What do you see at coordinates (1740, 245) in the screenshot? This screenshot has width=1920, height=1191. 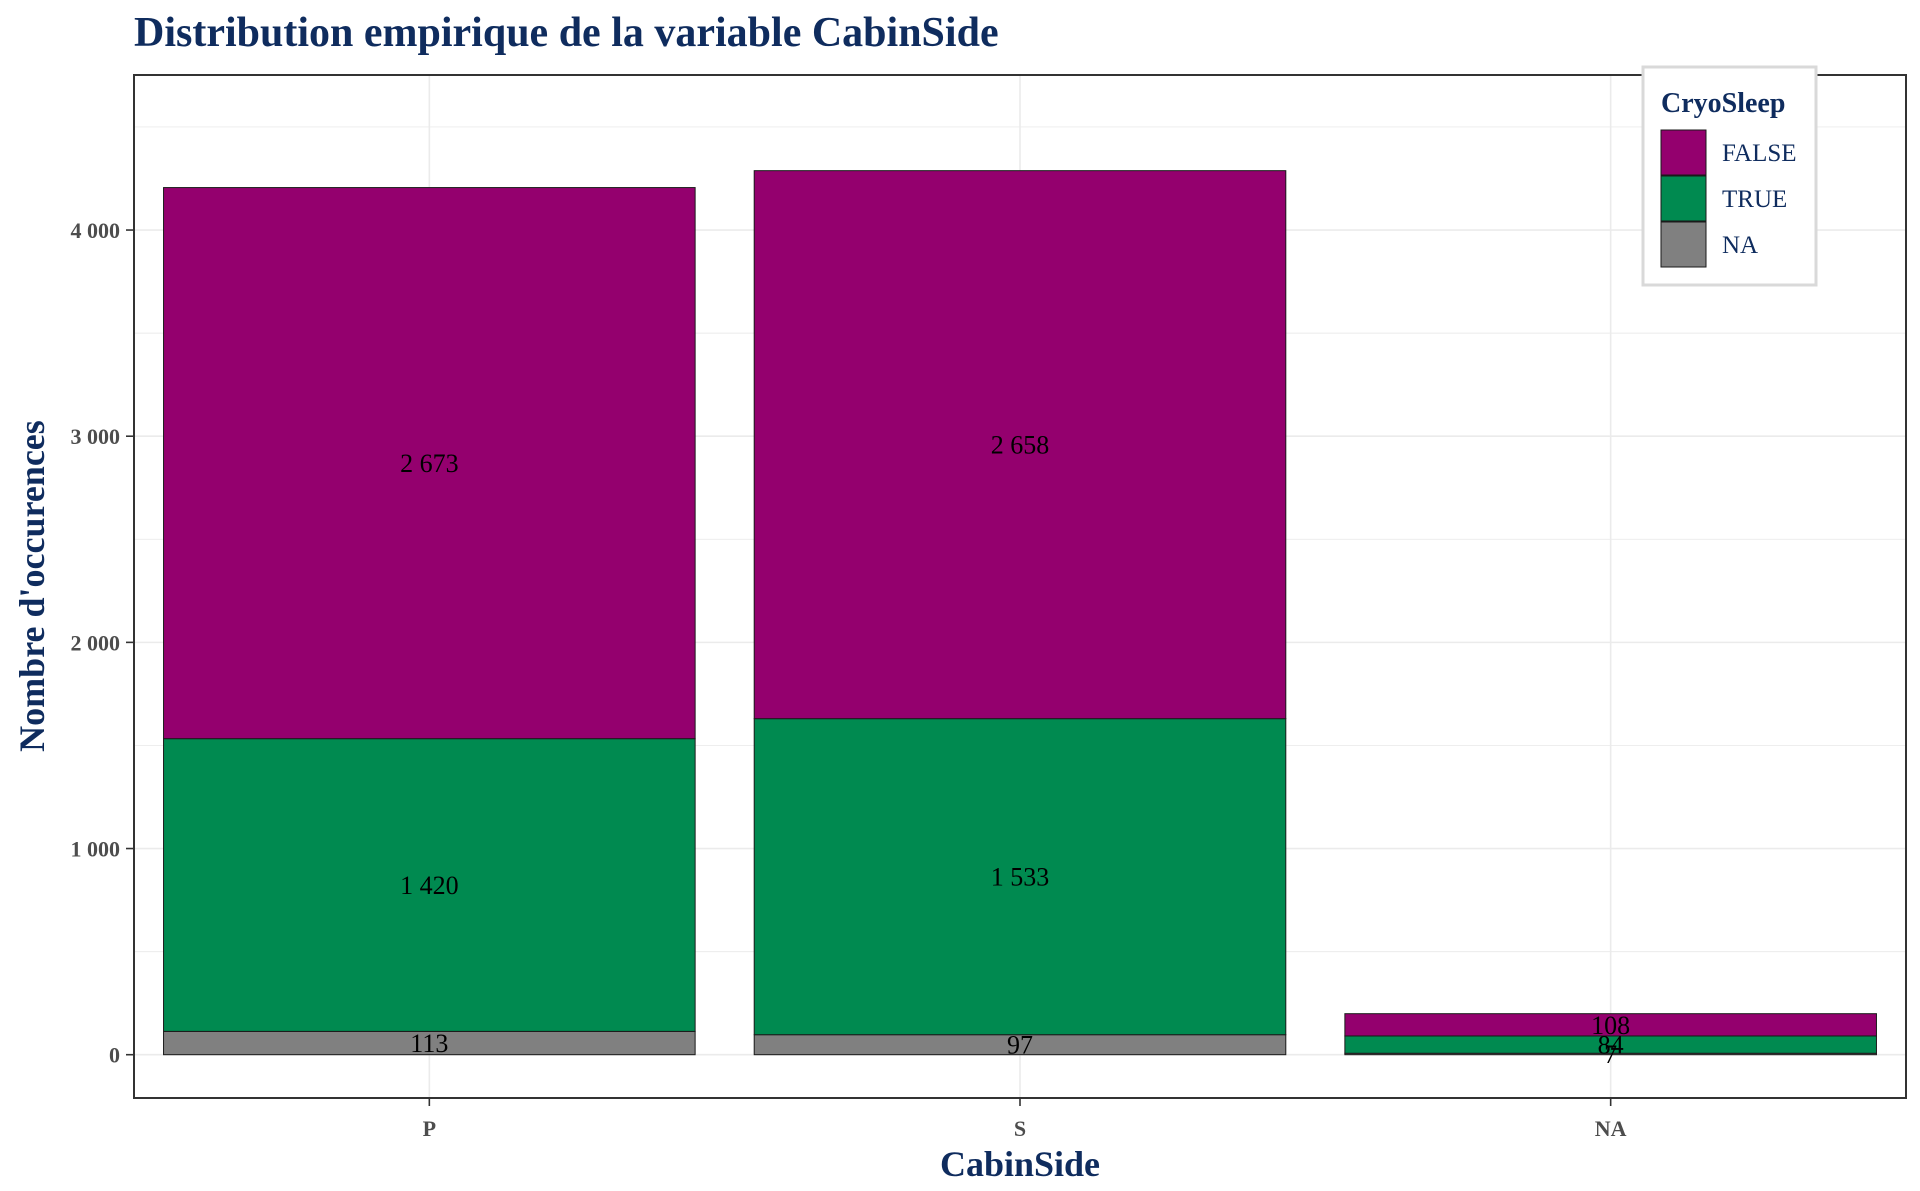 I see `legend-label-na: NA` at bounding box center [1740, 245].